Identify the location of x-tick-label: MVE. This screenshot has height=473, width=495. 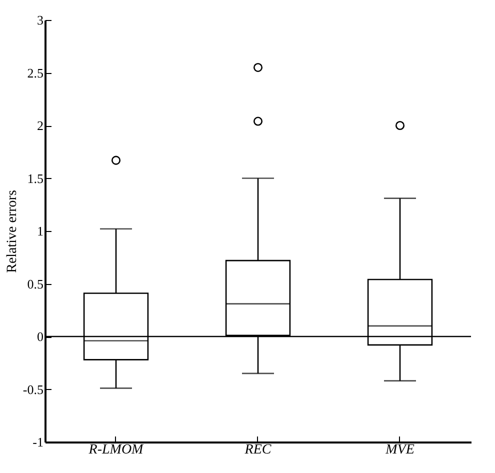
(399, 450).